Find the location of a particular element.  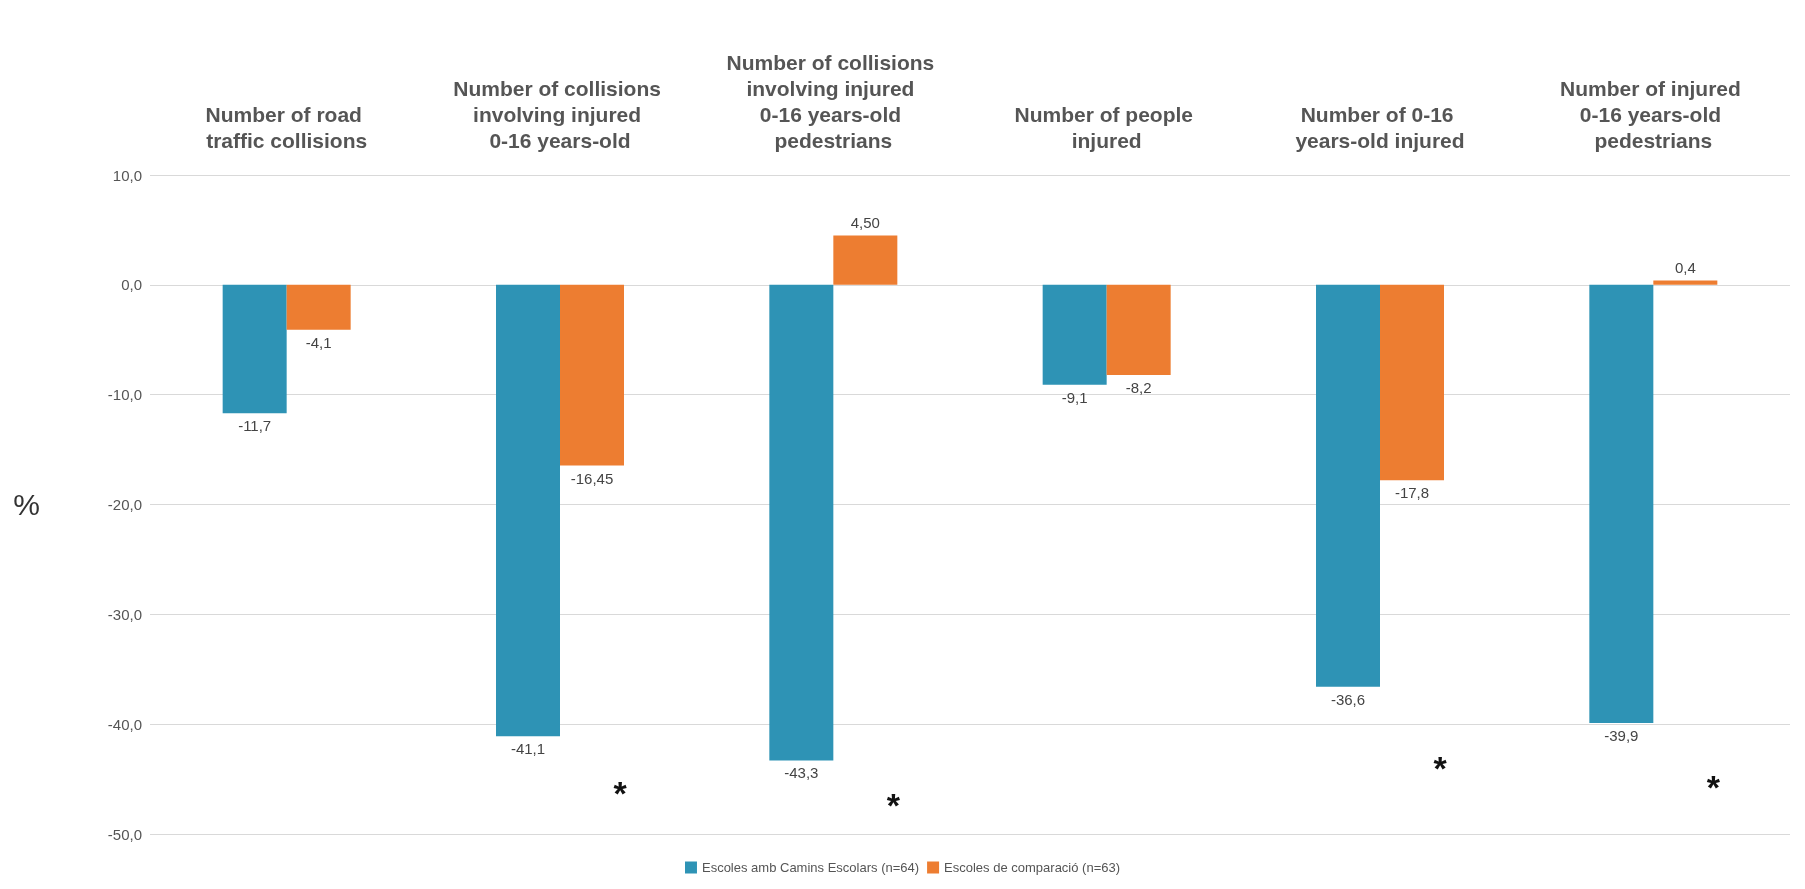

data-label: 0,4 is located at coordinates (1685, 268).